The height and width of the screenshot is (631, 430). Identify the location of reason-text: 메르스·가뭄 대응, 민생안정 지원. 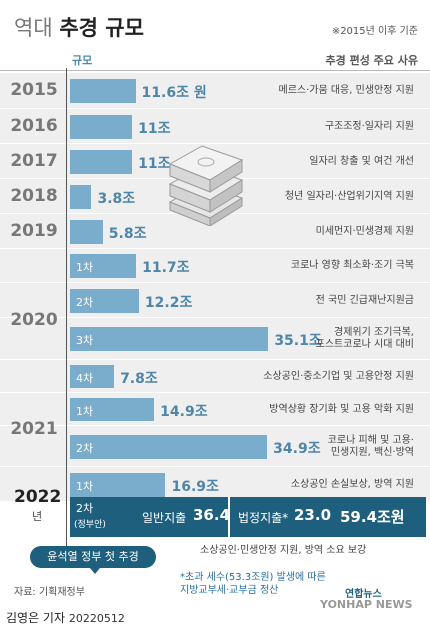
(347, 91).